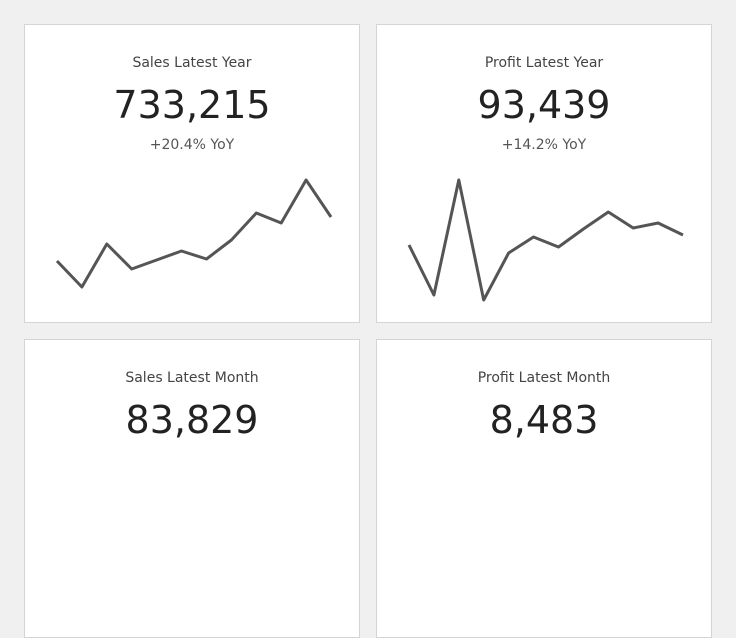 The width and height of the screenshot is (736, 638). Describe the element at coordinates (544, 420) in the screenshot. I see `kpi-value: 8,483` at that location.